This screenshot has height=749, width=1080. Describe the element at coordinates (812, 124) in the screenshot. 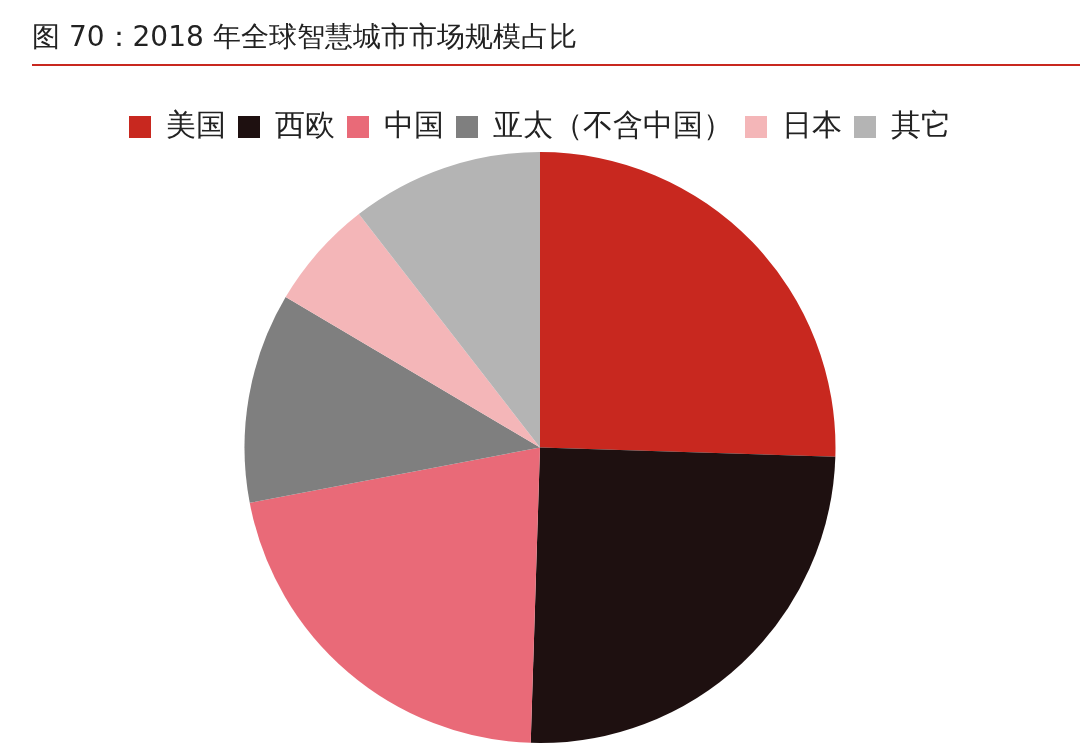

I see `legend-label: 日本` at that location.